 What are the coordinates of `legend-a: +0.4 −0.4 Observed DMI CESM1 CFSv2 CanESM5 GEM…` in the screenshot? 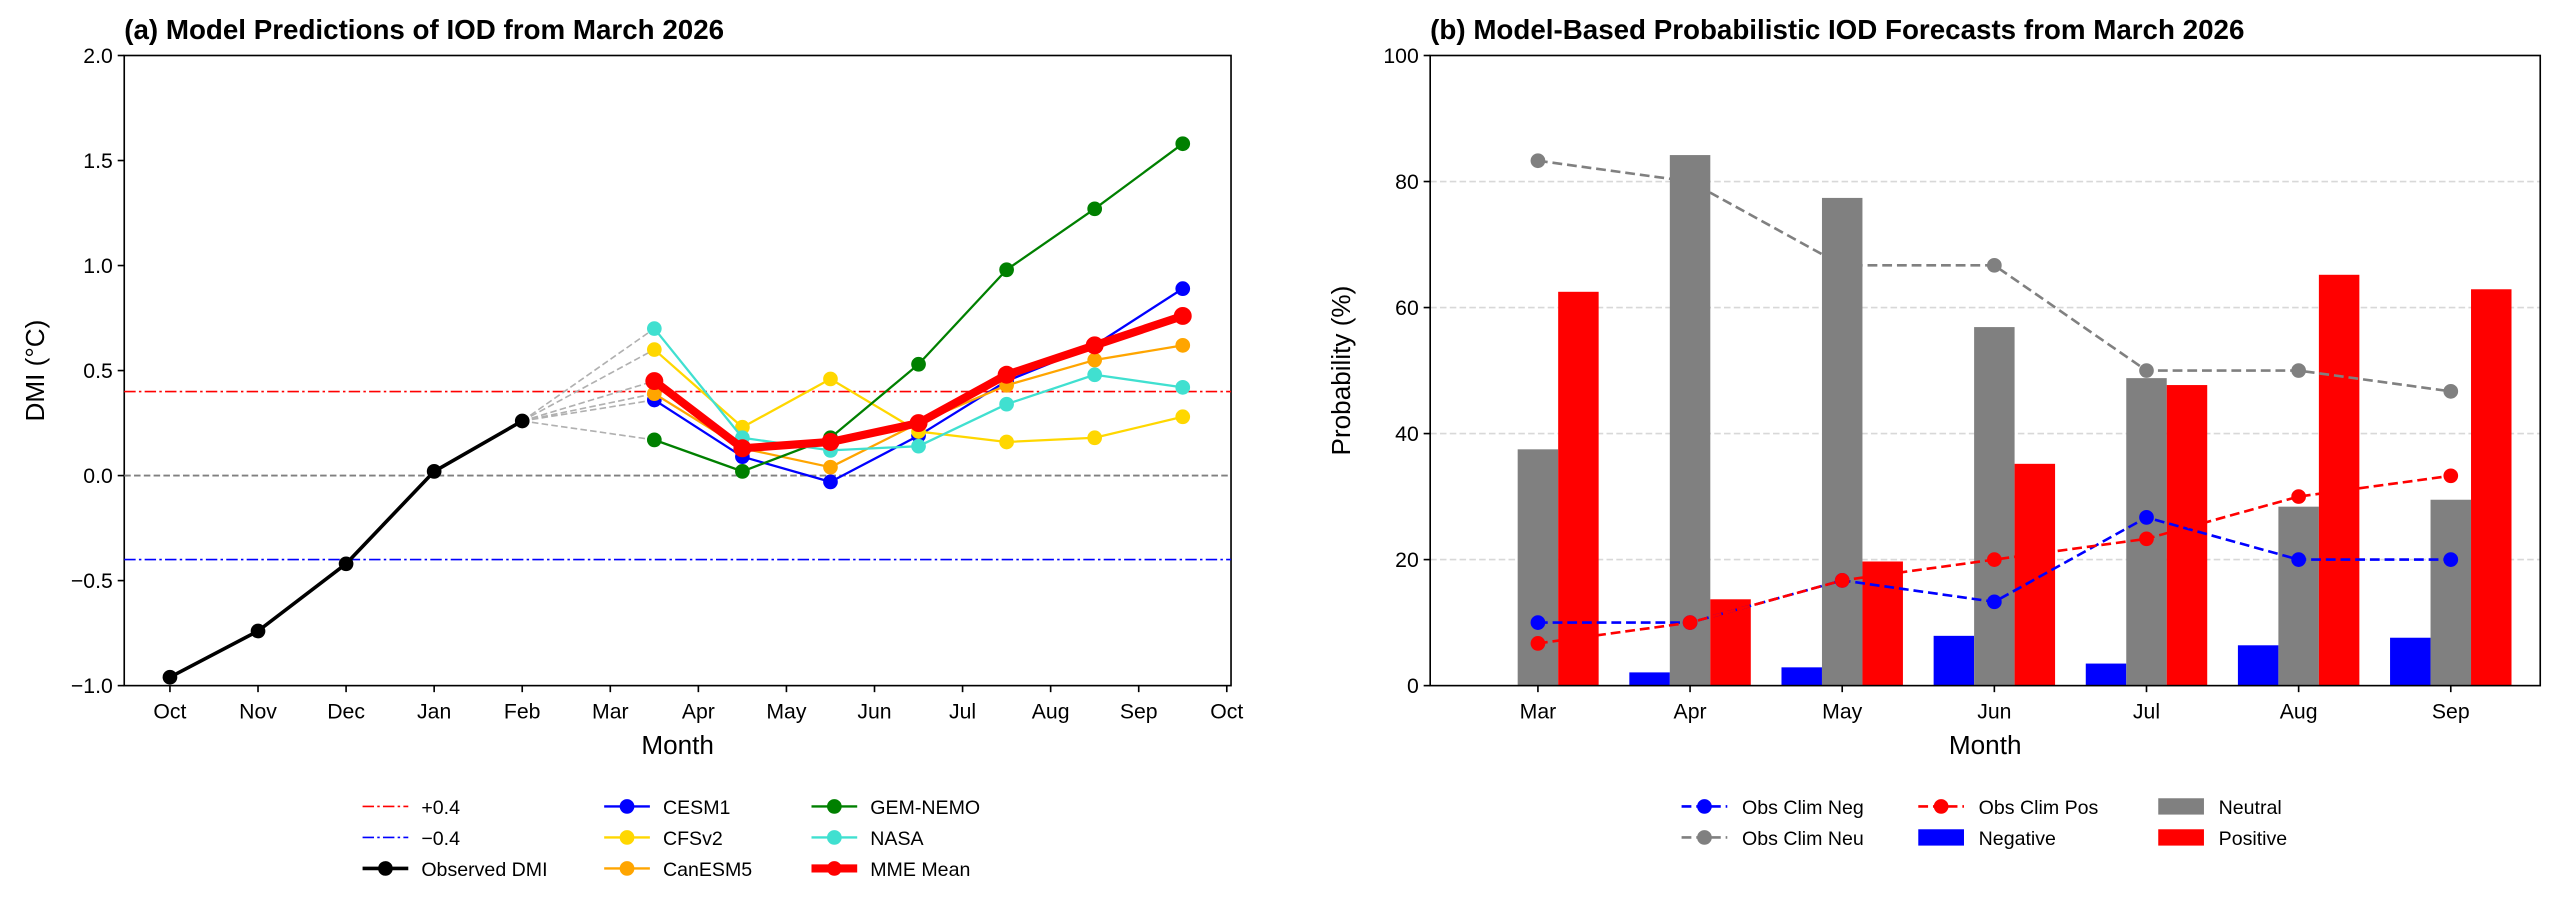 It's located at (671, 839).